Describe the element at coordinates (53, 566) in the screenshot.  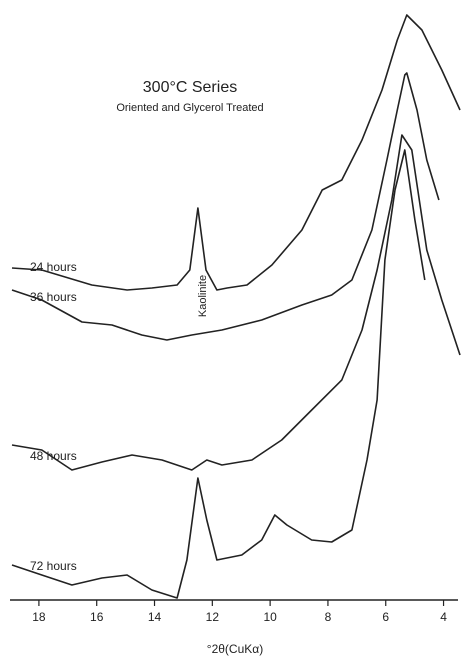
I see `series-label: 72 hours` at that location.